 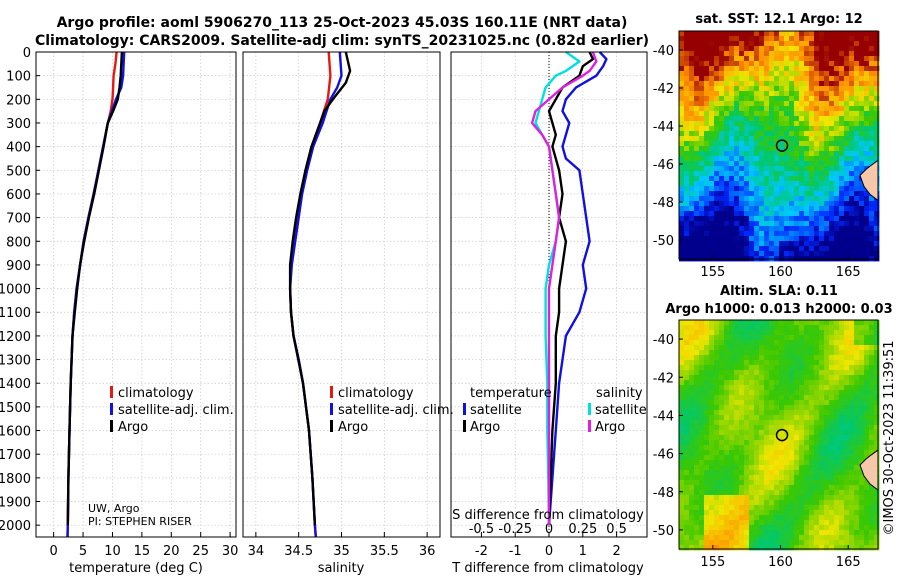 I want to click on credit-line1: UW, Argo, so click(x=114, y=508).